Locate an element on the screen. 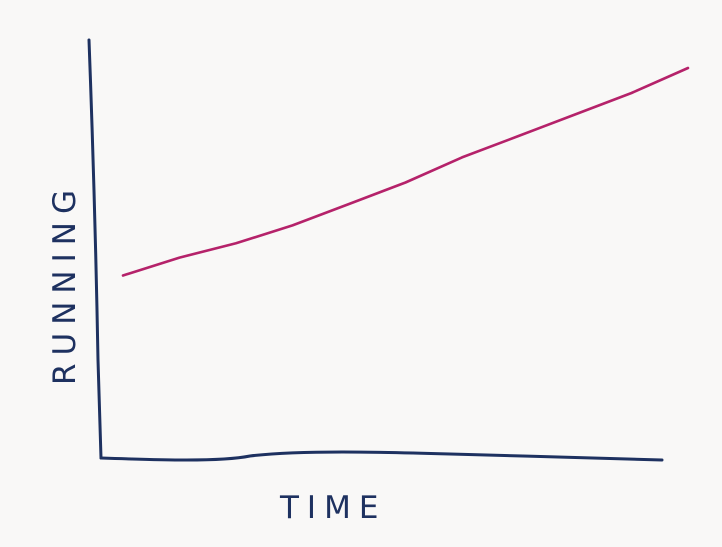 This screenshot has width=722, height=547. x-axis-label: TIME is located at coordinates (332, 508).